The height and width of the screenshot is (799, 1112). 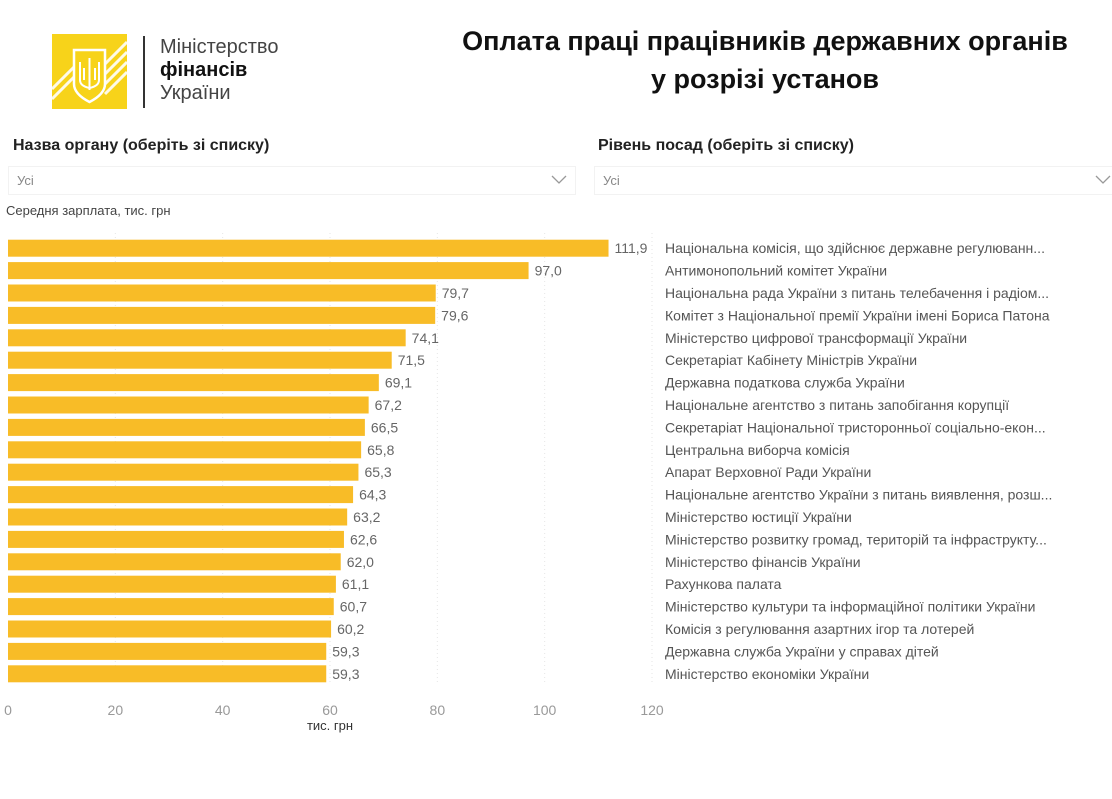 What do you see at coordinates (776, 271) in the screenshot?
I see `category-label: Антимонопольний комітет України` at bounding box center [776, 271].